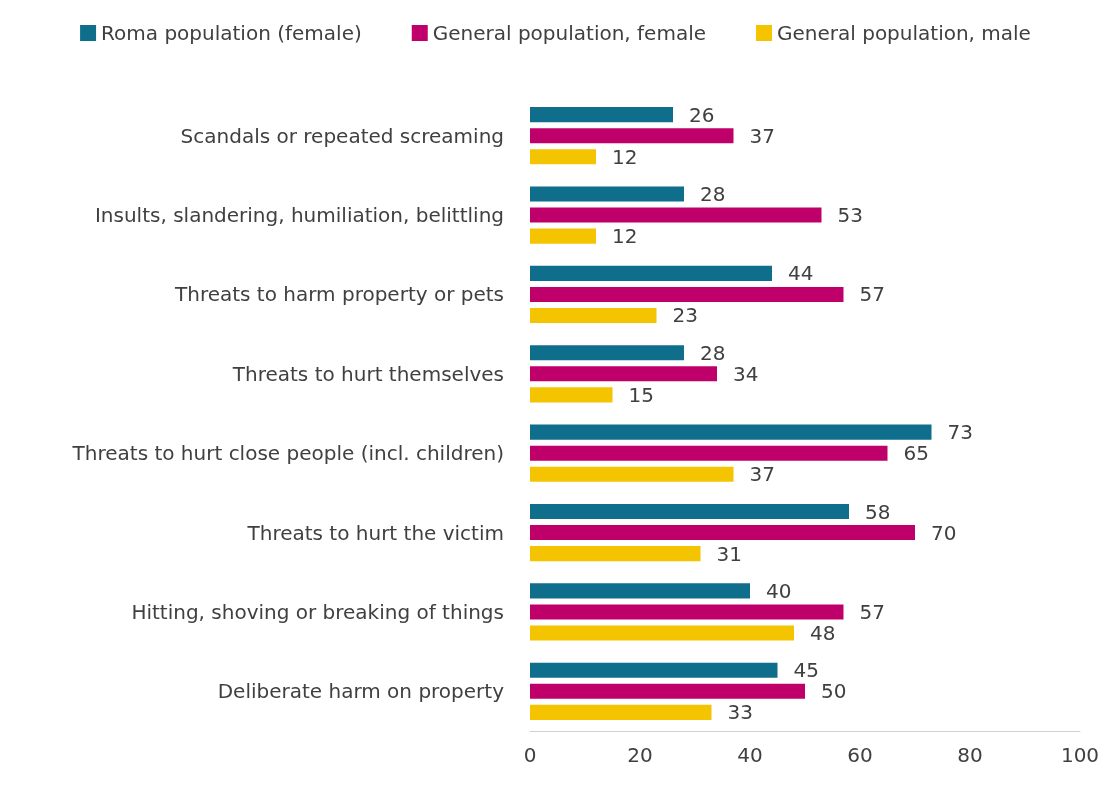  What do you see at coordinates (231, 33) in the screenshot?
I see `legend-label: Roma population (female)` at bounding box center [231, 33].